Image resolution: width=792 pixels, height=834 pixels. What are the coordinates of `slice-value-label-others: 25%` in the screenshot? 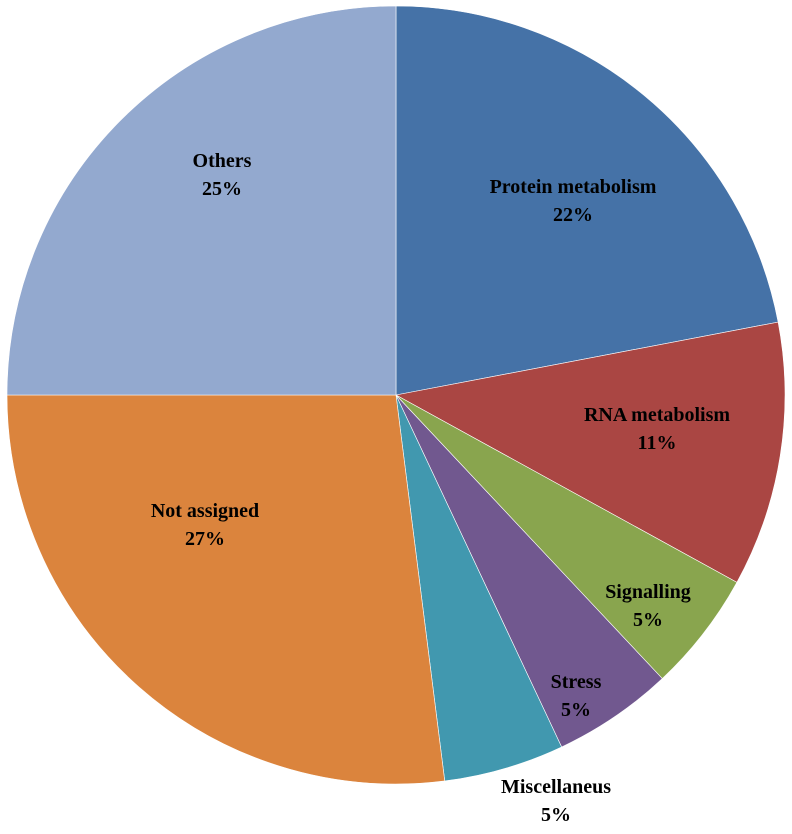 It's located at (222, 189).